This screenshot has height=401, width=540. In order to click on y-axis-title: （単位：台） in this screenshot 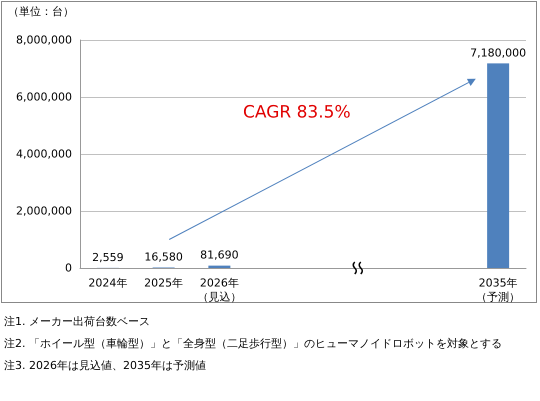, I will do `click(41, 11)`.